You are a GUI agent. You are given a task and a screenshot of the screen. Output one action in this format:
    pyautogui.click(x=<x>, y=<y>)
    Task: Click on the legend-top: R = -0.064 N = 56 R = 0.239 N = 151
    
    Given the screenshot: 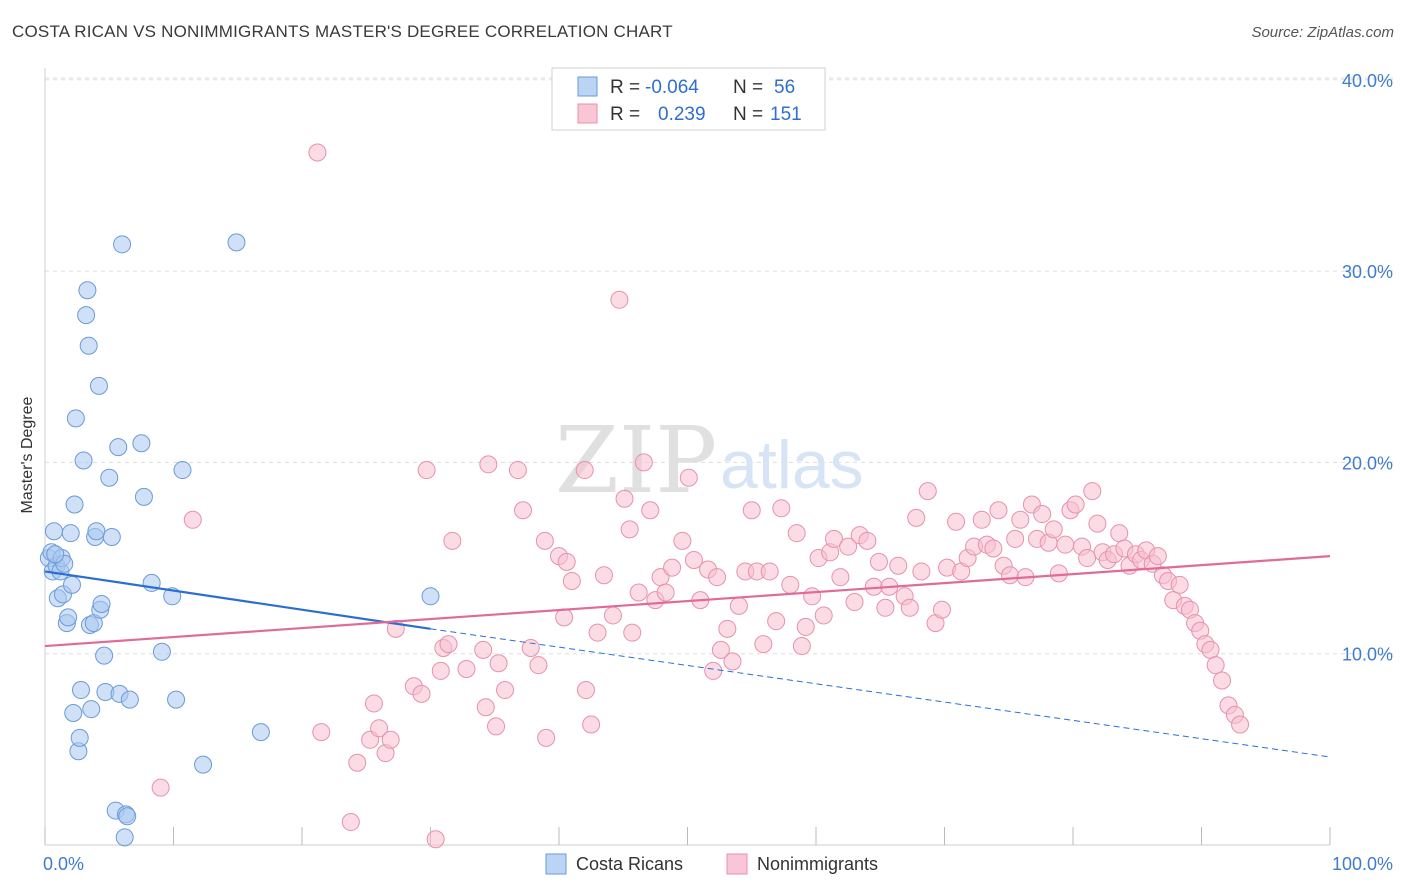 What is the action you would take?
    pyautogui.click(x=688, y=99)
    